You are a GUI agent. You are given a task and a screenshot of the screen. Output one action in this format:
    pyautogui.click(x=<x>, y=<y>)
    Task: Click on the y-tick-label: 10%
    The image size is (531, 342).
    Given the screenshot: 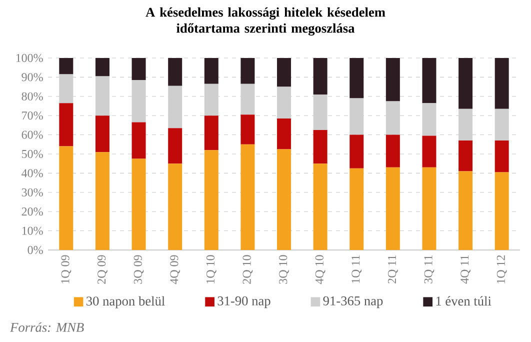 What is the action you would take?
    pyautogui.click(x=32, y=230)
    